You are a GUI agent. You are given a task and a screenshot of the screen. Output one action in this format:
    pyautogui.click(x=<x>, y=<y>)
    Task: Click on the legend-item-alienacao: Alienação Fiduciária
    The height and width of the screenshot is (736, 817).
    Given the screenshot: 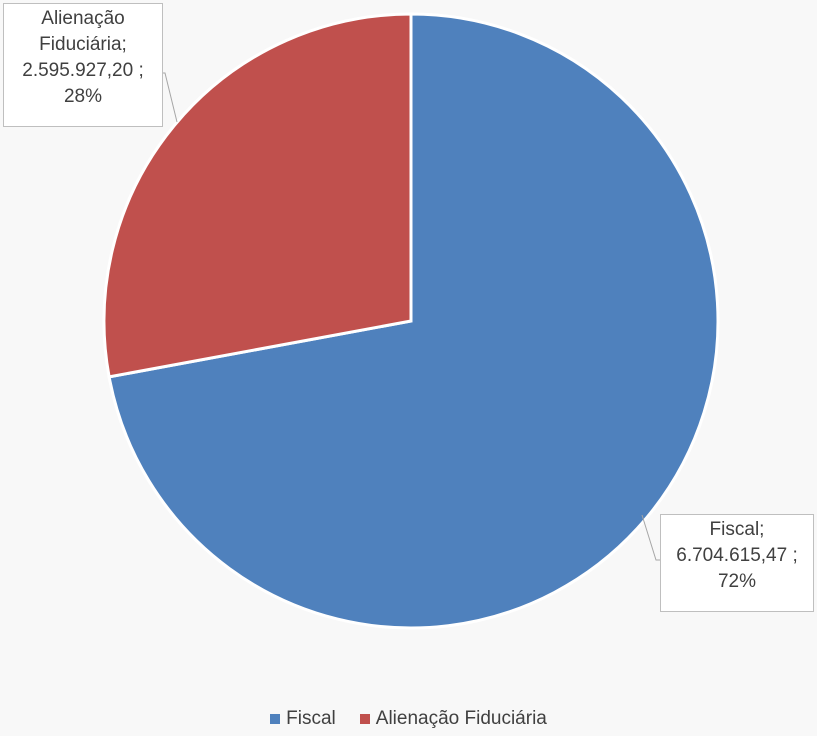 What is the action you would take?
    pyautogui.click(x=453, y=719)
    